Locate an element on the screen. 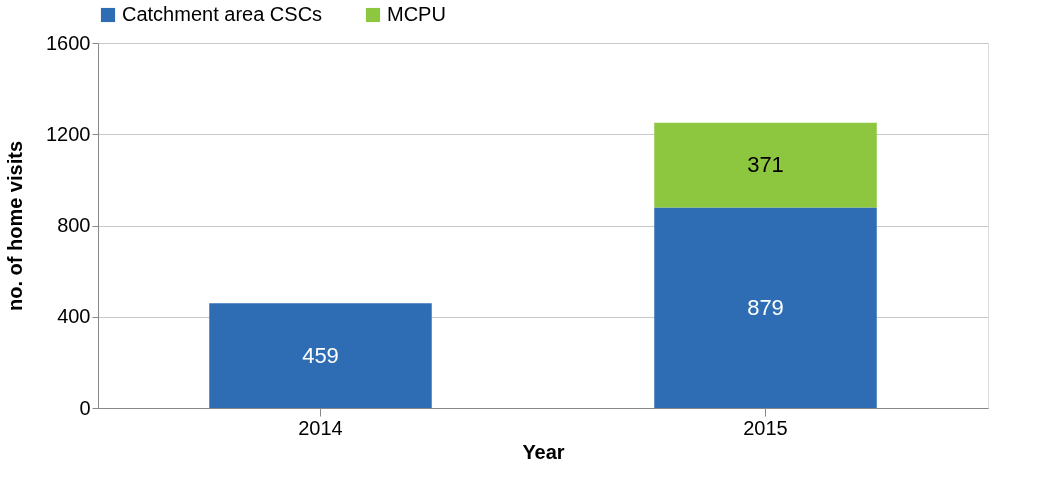  y-axis-title: no. of home visits is located at coordinates (15, 226).